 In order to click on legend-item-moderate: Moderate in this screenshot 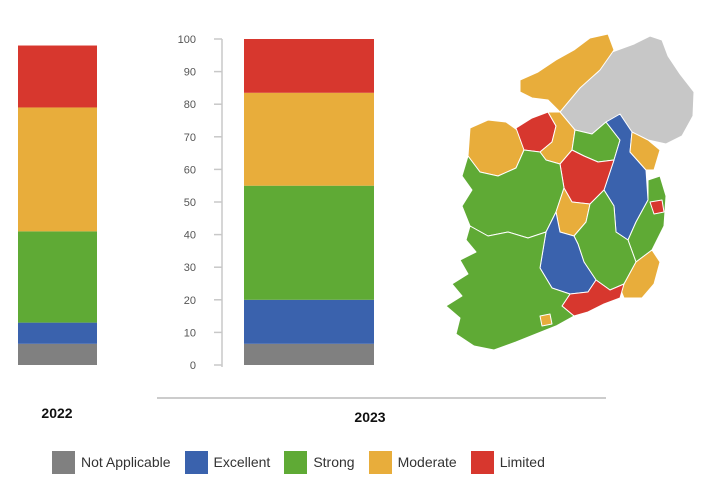, I will do `click(412, 462)`.